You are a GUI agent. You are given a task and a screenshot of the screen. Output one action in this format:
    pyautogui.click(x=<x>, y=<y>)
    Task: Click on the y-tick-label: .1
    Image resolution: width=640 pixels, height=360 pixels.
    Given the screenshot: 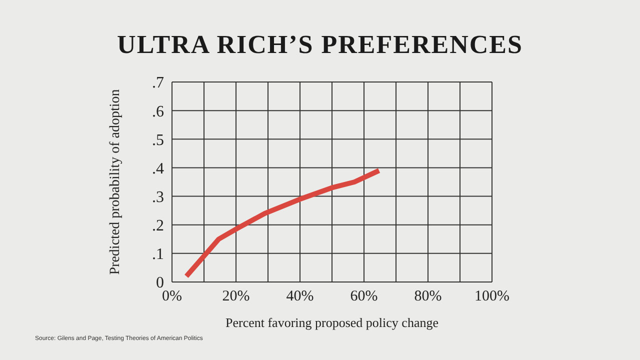 What is the action you would take?
    pyautogui.click(x=158, y=255)
    